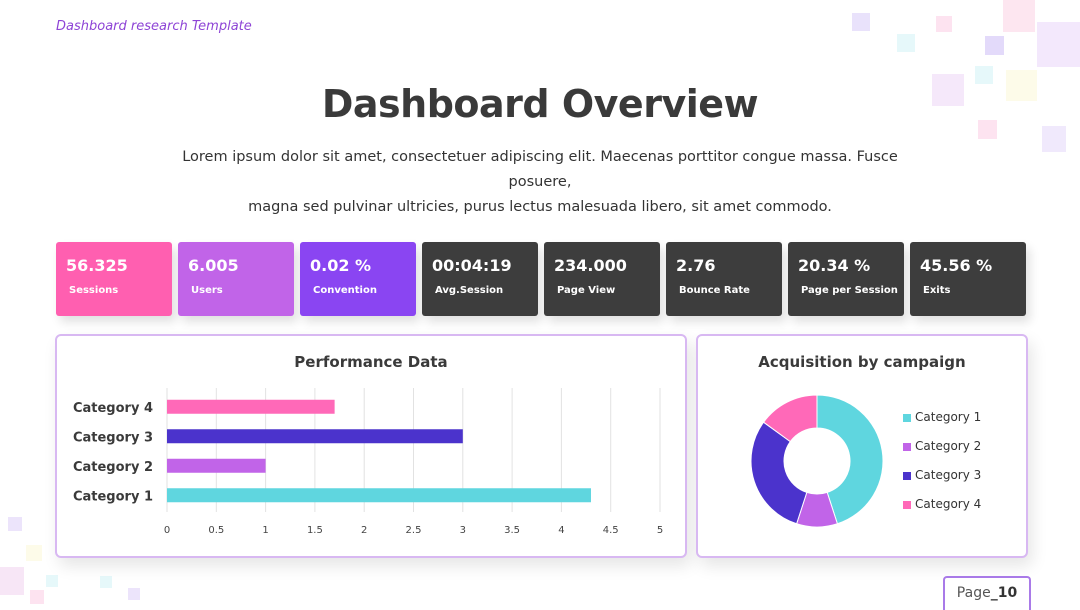  Describe the element at coordinates (358, 279) in the screenshot. I see `kpi-card-convention: 0.02 % Convention` at that location.